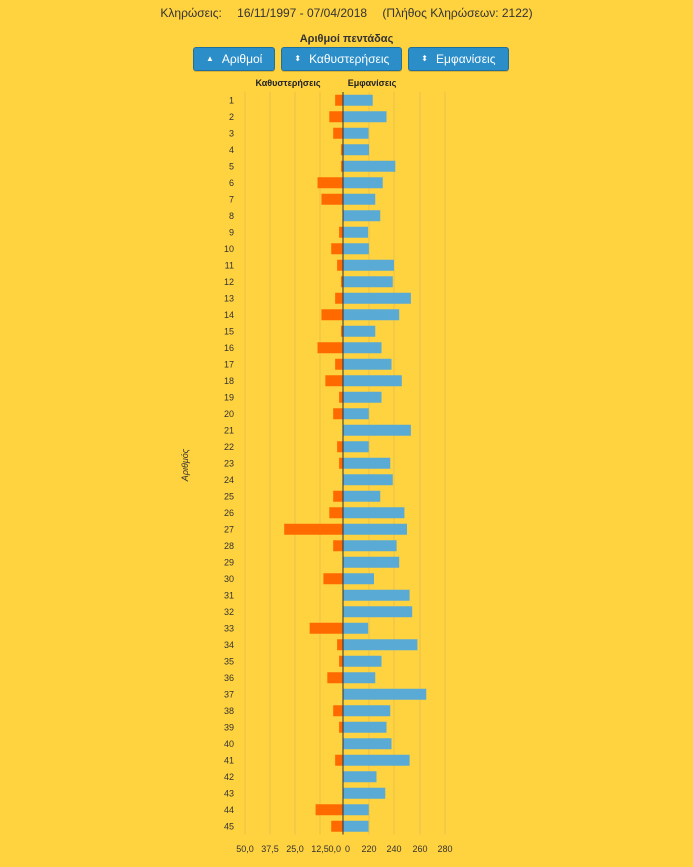 The width and height of the screenshot is (693, 867). Describe the element at coordinates (229, 249) in the screenshot. I see `category-label: 10` at that location.